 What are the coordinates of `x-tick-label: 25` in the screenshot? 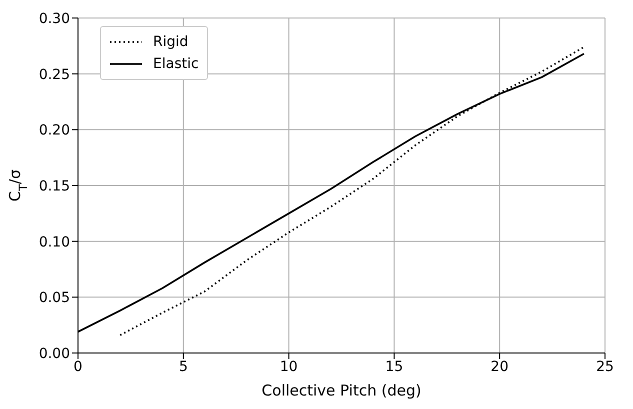 It's located at (605, 366).